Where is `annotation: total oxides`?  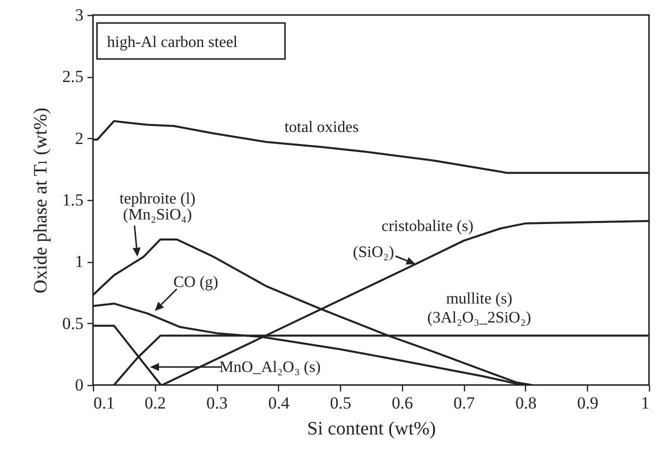 annotation: total oxides is located at coordinates (321, 127).